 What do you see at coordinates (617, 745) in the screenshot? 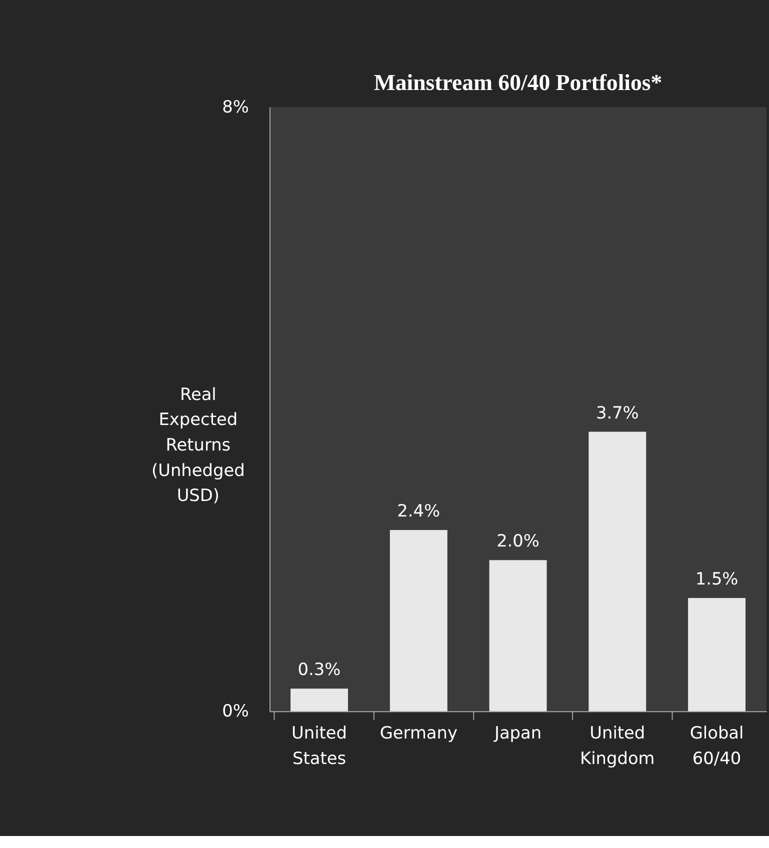
I see `x-tick-label: United Kingdom` at bounding box center [617, 745].